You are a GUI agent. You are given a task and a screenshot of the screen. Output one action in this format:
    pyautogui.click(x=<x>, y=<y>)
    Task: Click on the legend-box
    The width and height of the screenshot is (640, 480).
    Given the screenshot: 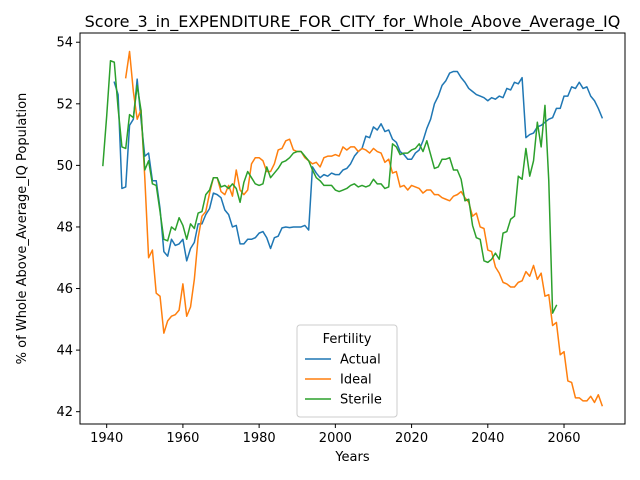 What is the action you would take?
    pyautogui.click(x=347, y=371)
    